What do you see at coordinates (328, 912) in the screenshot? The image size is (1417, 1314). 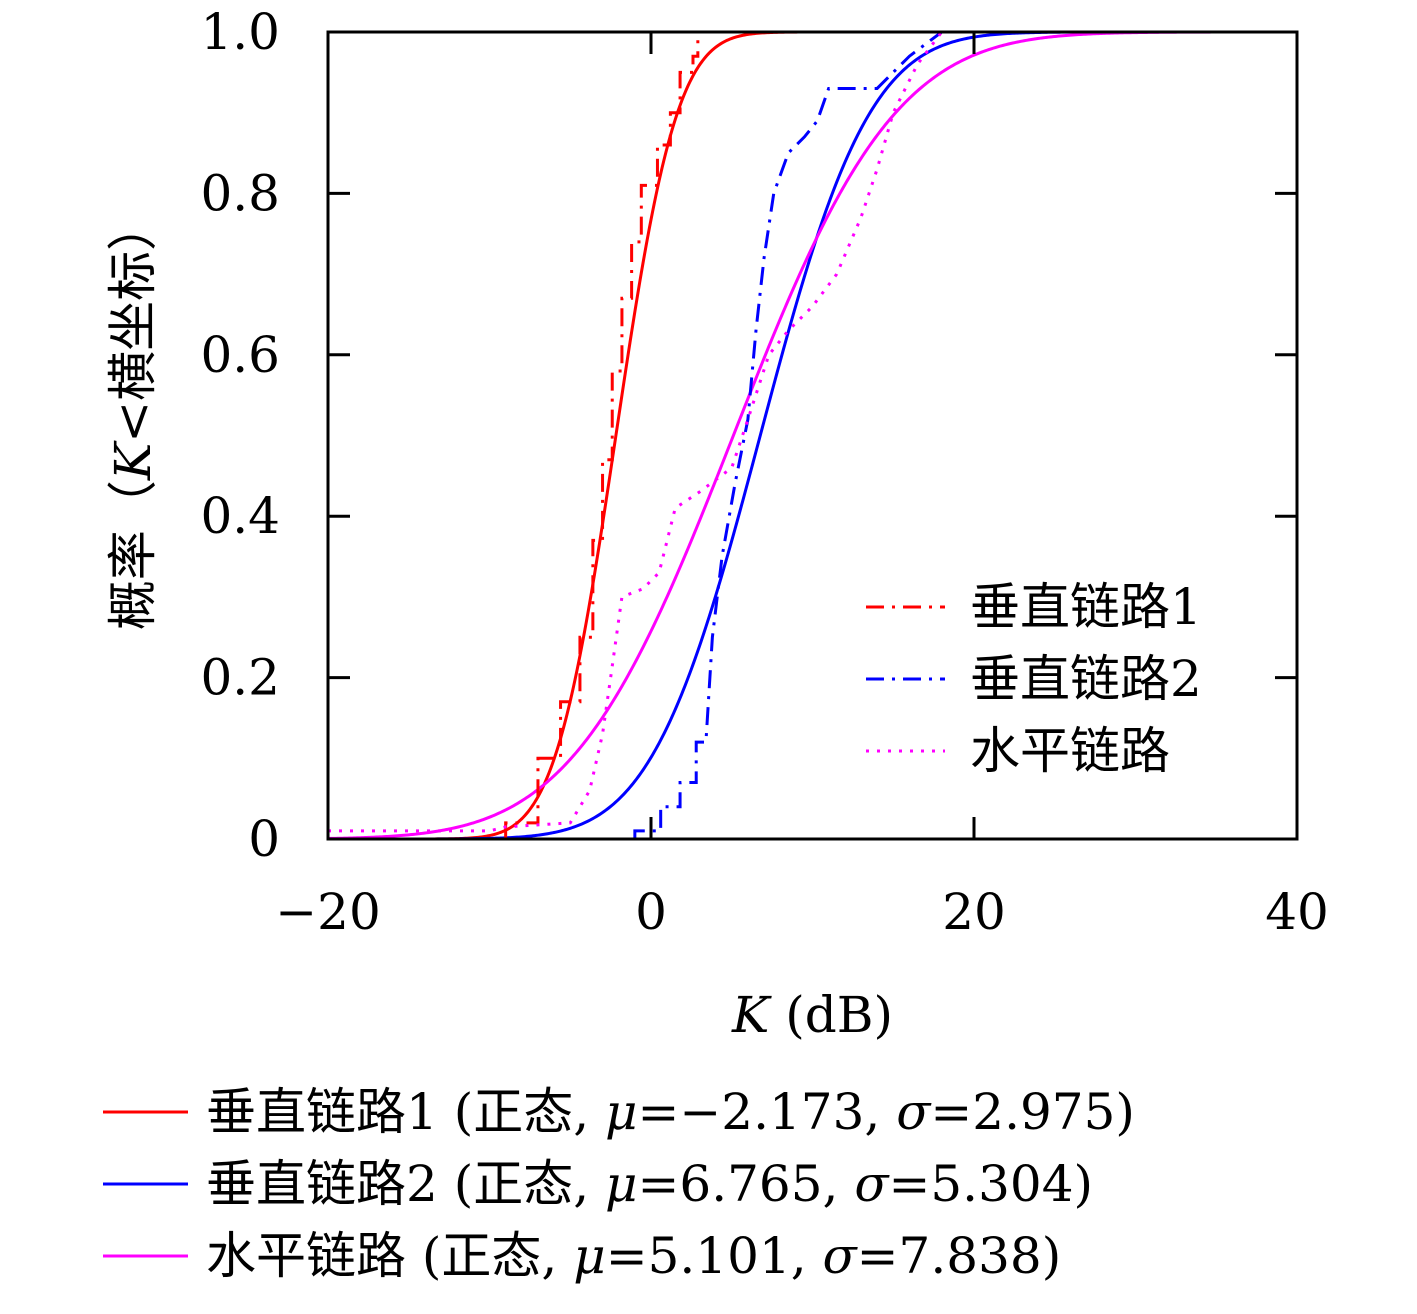 I see `x-tick-label: −20` at bounding box center [328, 912].